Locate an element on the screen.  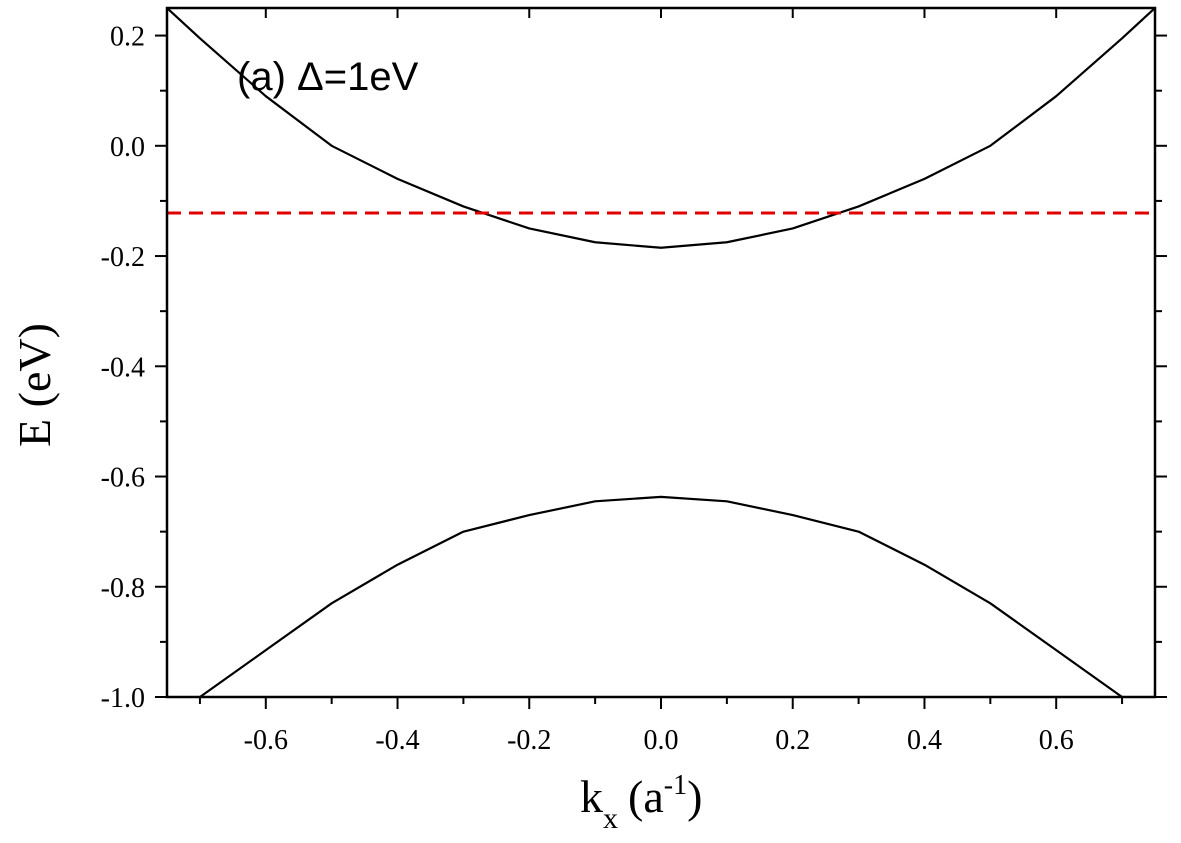
x-tick-label: 0.0 is located at coordinates (661, 740).